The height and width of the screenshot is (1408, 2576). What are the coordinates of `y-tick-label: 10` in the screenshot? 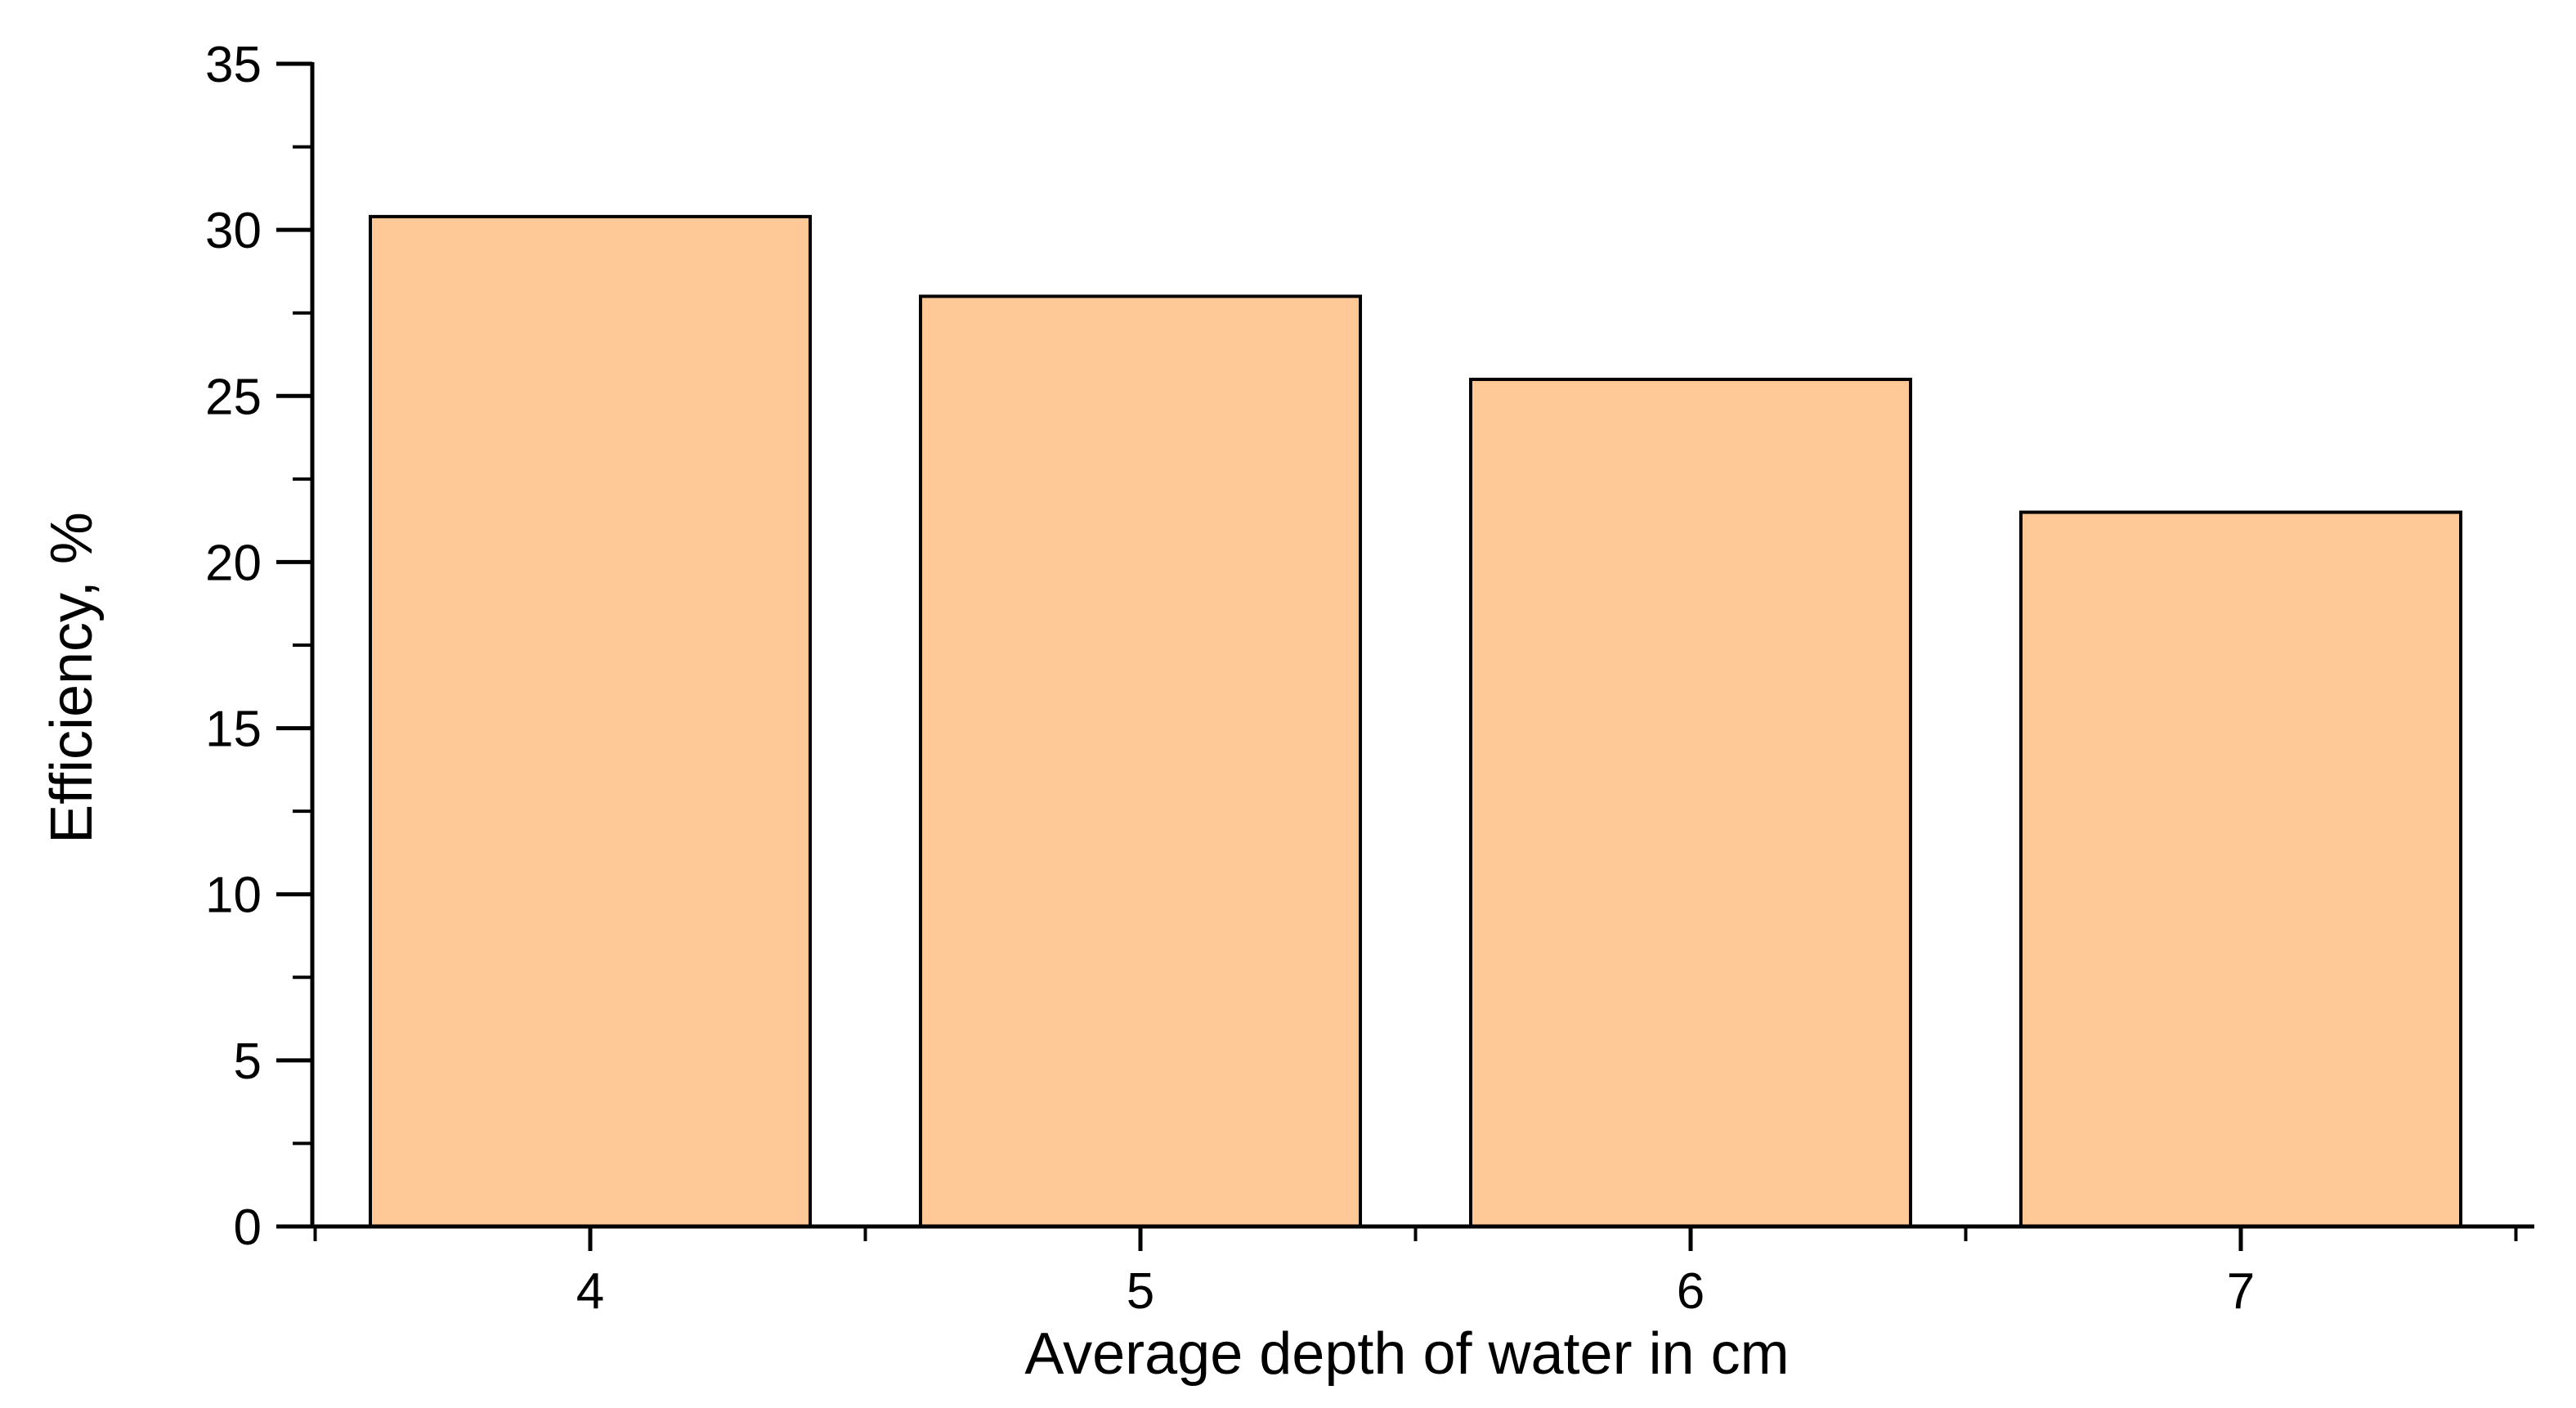 It's located at (233, 896).